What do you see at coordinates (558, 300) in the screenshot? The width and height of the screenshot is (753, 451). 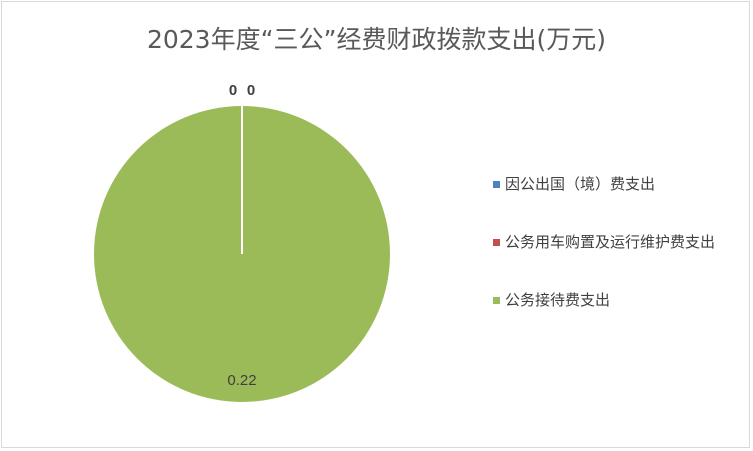 I see `legend-label-2: 公务接待费支出` at bounding box center [558, 300].